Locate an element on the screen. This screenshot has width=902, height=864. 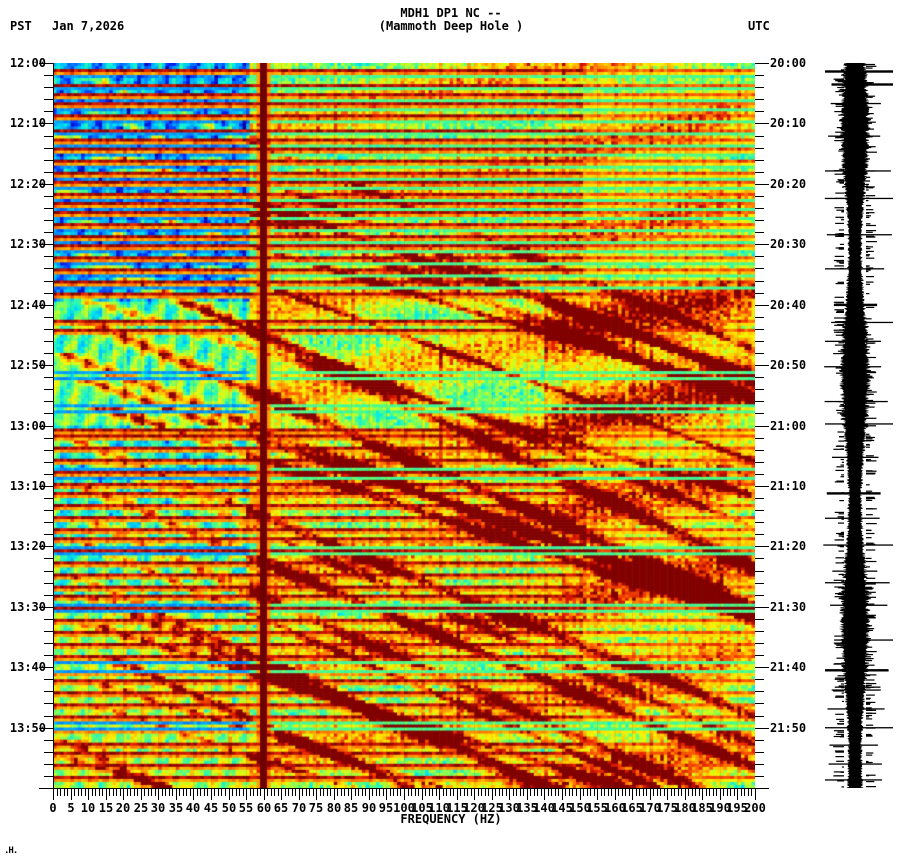
frequency-label: 160 is located at coordinates (615, 808).